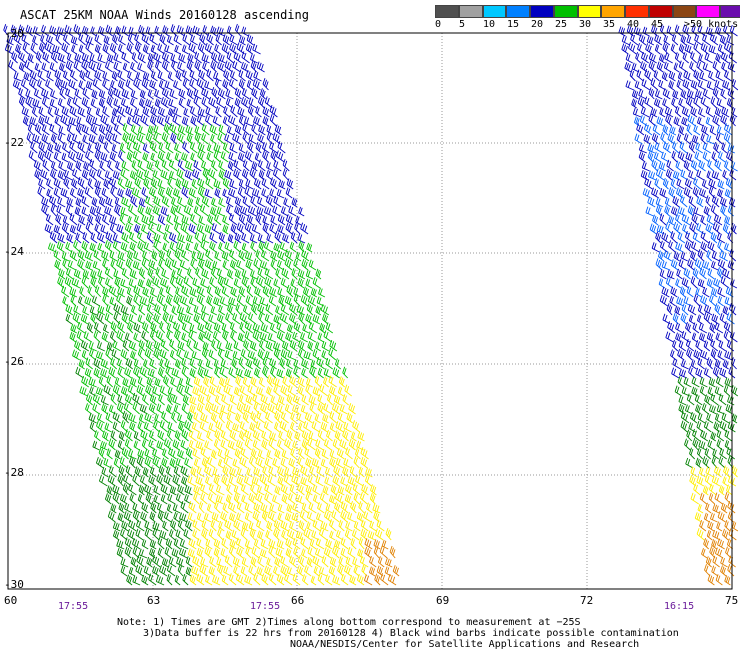 Image resolution: width=740 pixels, height=650 pixels. I want to click on legend-swatch, so click(708, 11).